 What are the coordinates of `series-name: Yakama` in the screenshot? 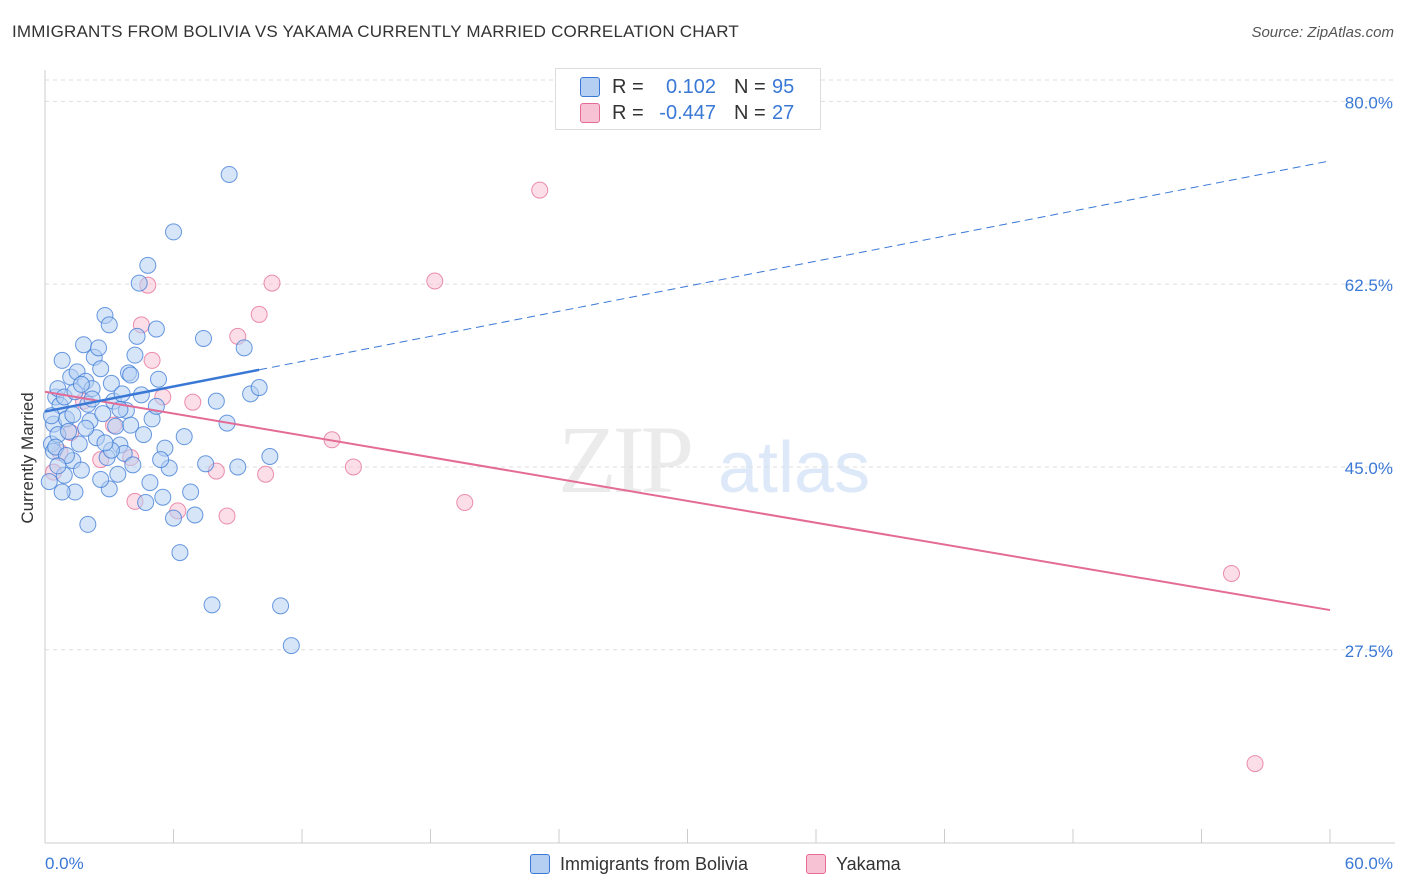 It's located at (868, 863).